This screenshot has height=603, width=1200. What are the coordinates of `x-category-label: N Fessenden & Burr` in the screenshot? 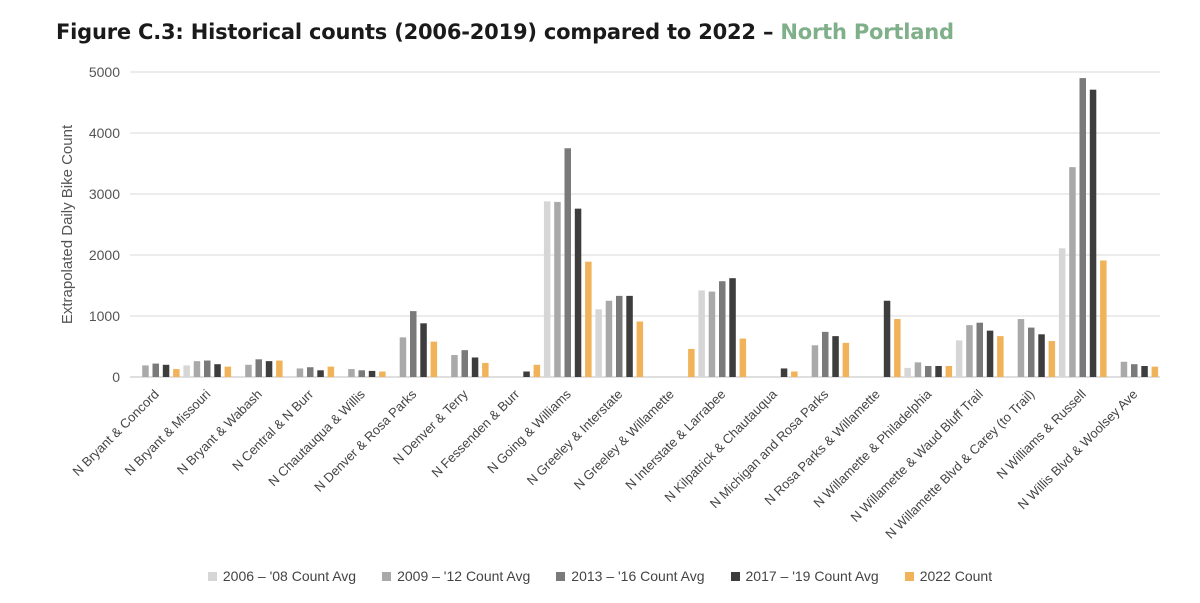 It's located at (475, 433).